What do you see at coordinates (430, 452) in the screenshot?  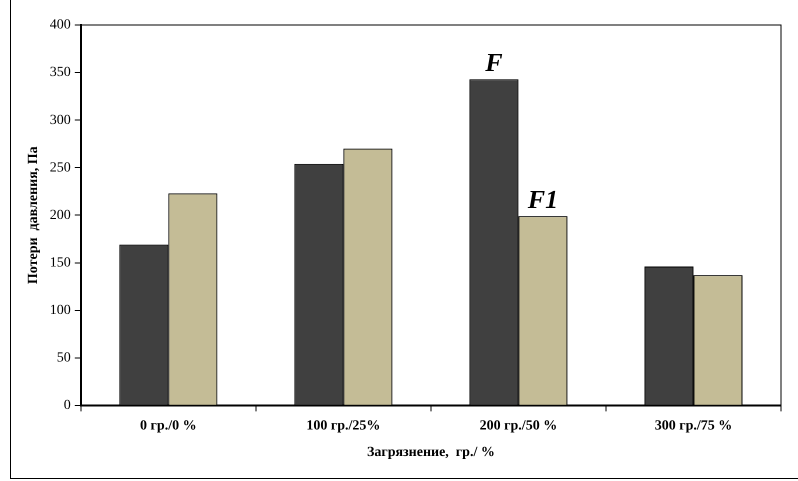 I see `x-axis-title: Загрязнение, гр./ %` at bounding box center [430, 452].